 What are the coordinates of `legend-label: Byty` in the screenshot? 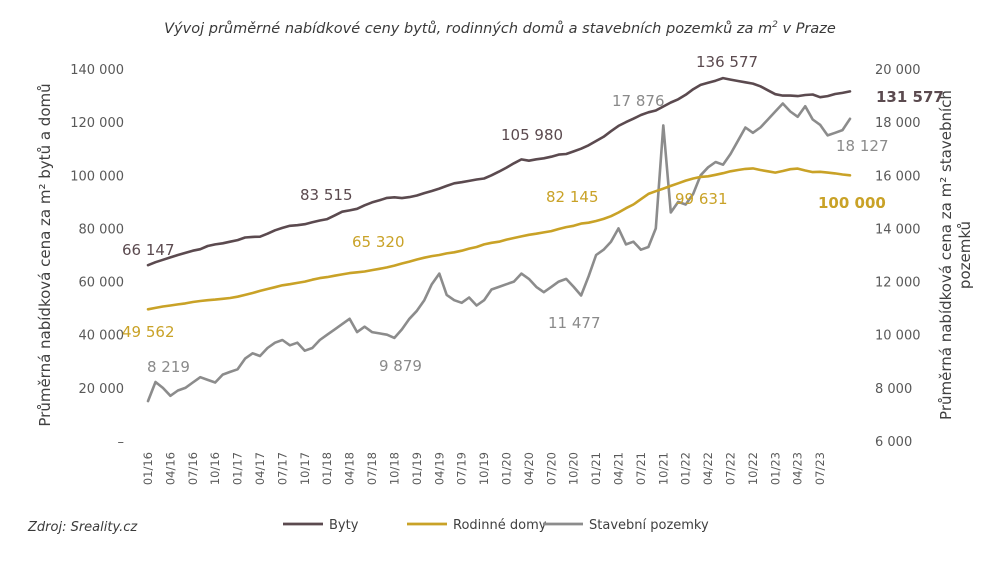 It's located at (344, 525).